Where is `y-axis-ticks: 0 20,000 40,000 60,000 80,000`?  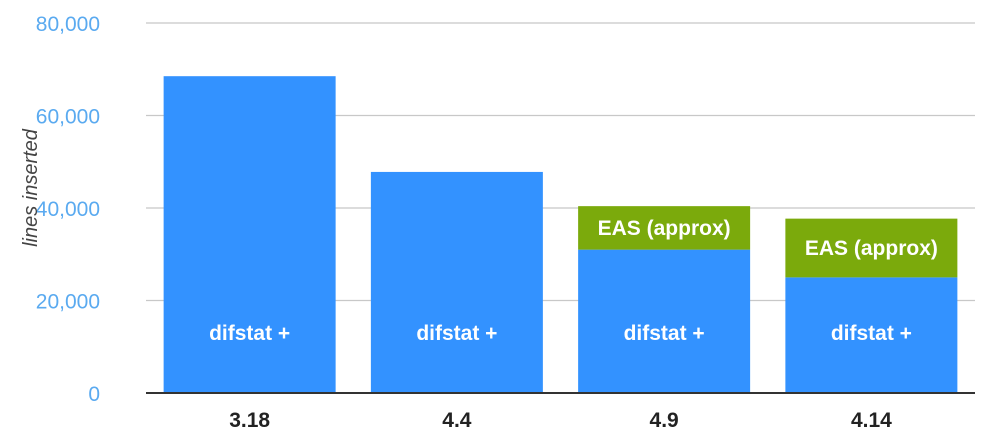 y-axis-ticks: 0 20,000 40,000 60,000 80,000 is located at coordinates (68, 209).